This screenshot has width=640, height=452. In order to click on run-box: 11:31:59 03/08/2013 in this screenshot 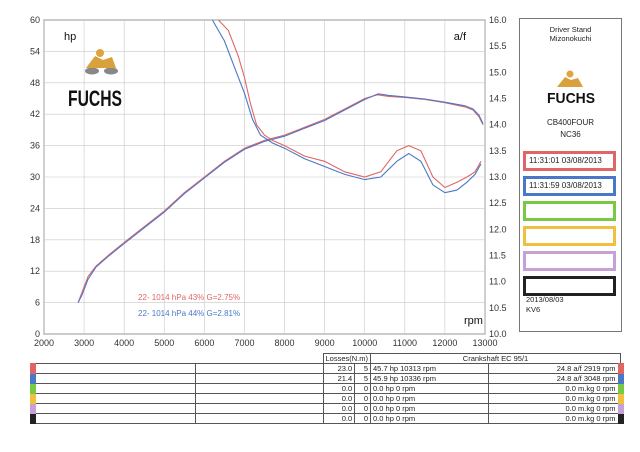, I will do `click(569, 186)`.